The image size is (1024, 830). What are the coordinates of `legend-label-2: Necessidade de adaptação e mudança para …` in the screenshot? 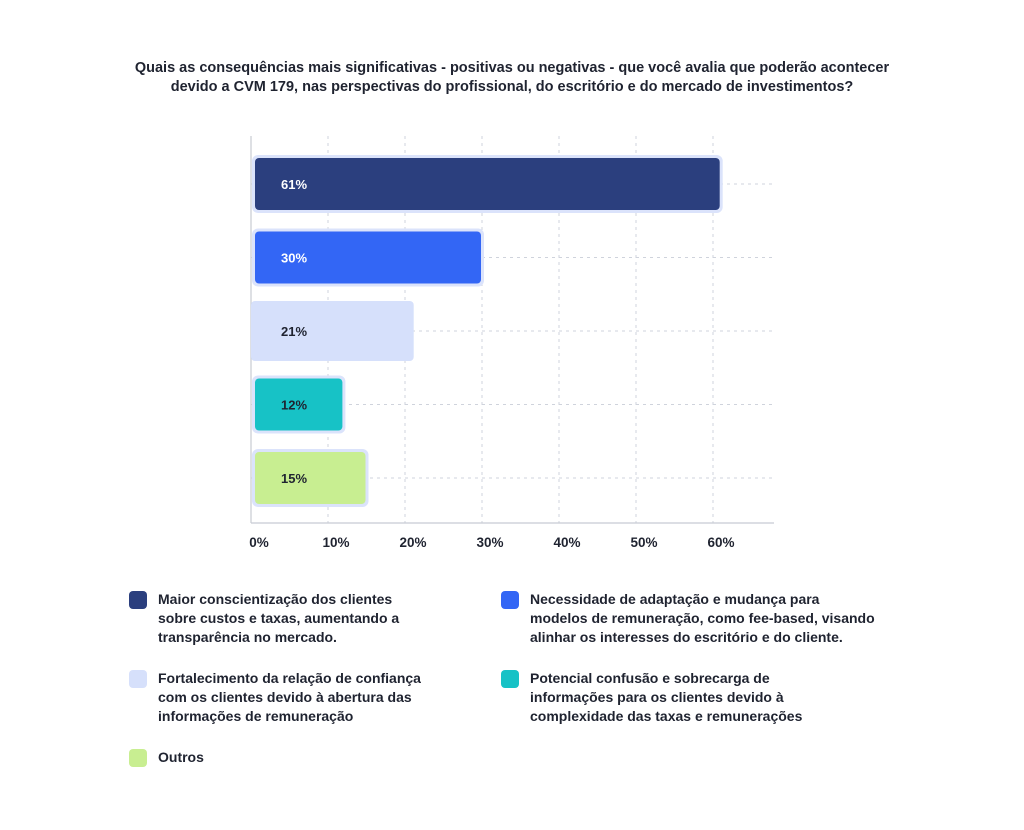 It's located at (702, 618).